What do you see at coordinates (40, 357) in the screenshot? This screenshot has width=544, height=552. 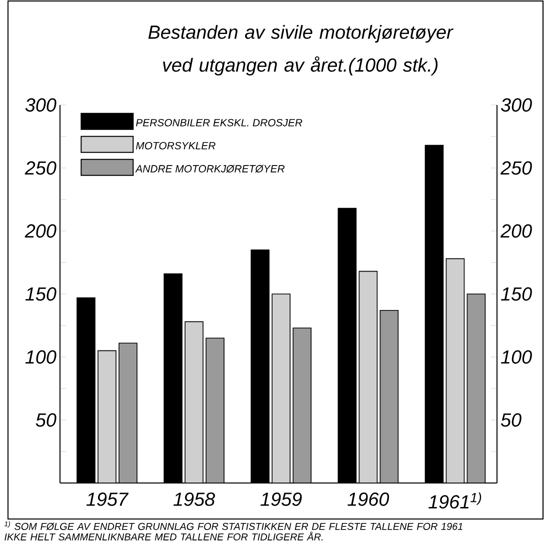 I see `y-tick-label: 100` at bounding box center [40, 357].